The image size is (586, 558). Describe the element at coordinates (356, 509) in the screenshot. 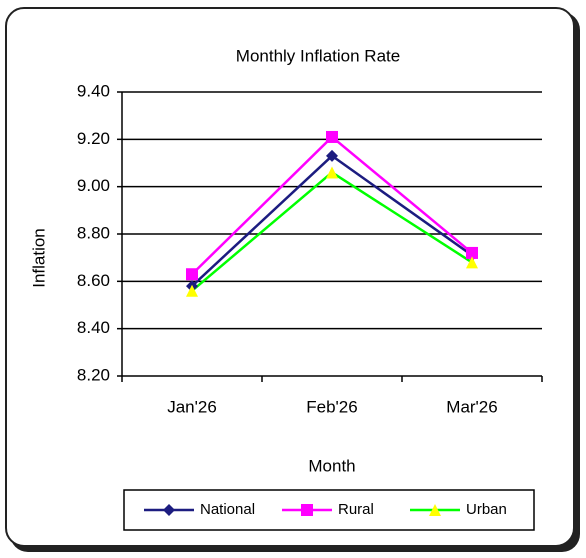

I see `legend-label: Rural` at that location.